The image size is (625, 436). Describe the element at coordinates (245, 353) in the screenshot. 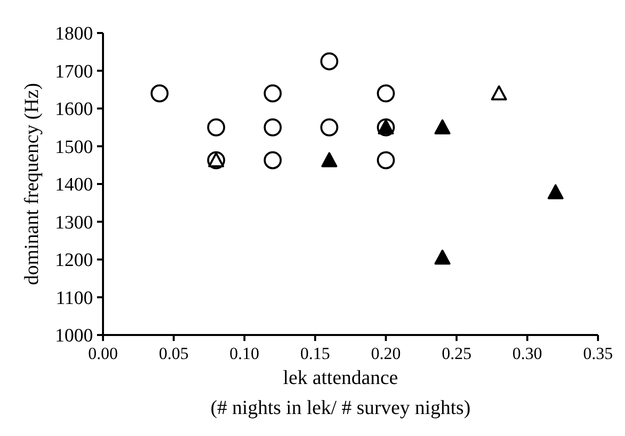

I see `x-tick-label: 0.10` at that location.